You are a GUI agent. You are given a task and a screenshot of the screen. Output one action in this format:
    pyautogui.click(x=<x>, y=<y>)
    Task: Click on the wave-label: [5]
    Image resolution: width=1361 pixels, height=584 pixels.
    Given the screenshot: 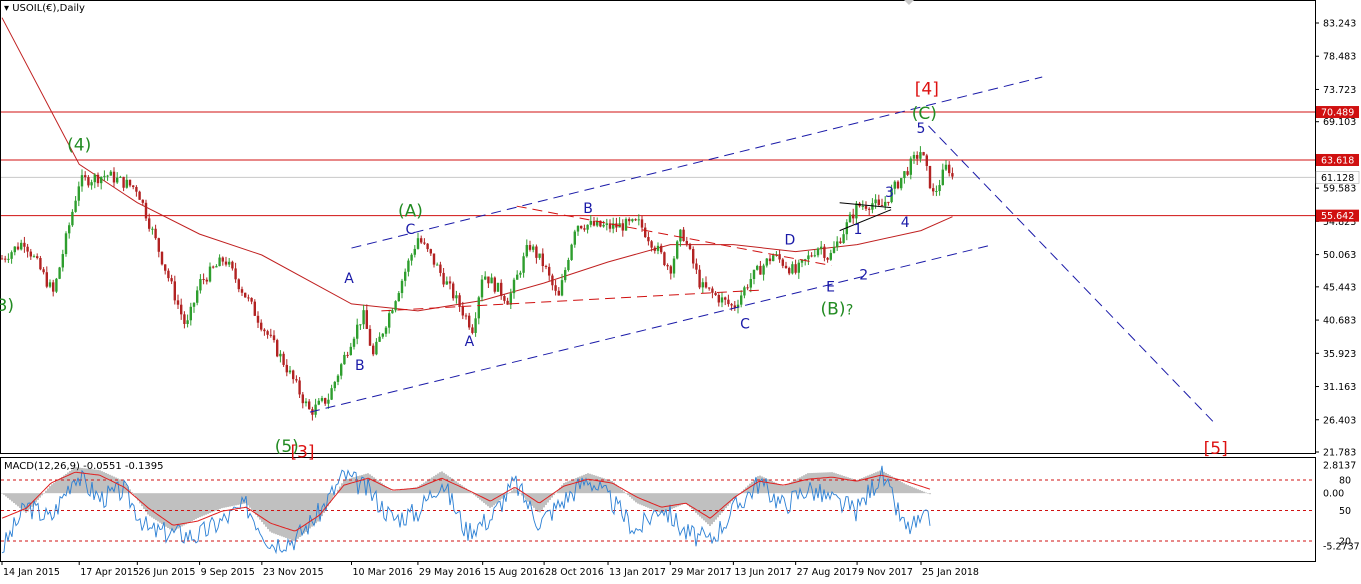 What is the action you would take?
    pyautogui.click(x=1216, y=449)
    